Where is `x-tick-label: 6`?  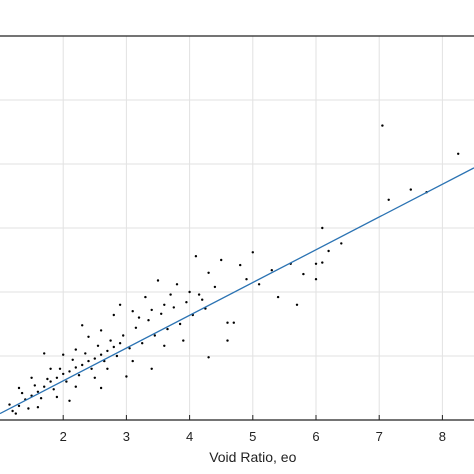 x-tick-label: 6 is located at coordinates (315, 436).